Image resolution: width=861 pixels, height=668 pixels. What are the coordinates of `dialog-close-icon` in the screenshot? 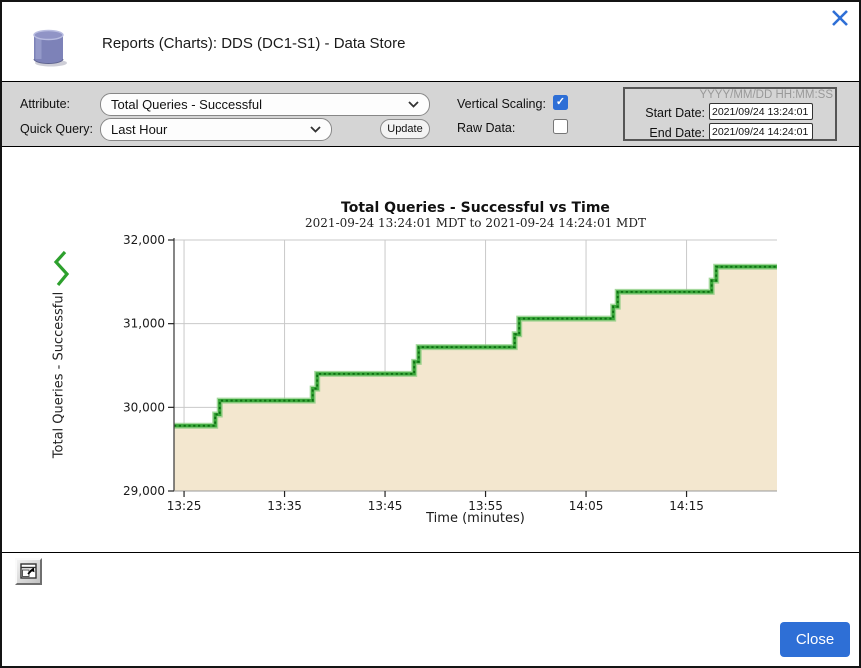 It's located at (840, 18).